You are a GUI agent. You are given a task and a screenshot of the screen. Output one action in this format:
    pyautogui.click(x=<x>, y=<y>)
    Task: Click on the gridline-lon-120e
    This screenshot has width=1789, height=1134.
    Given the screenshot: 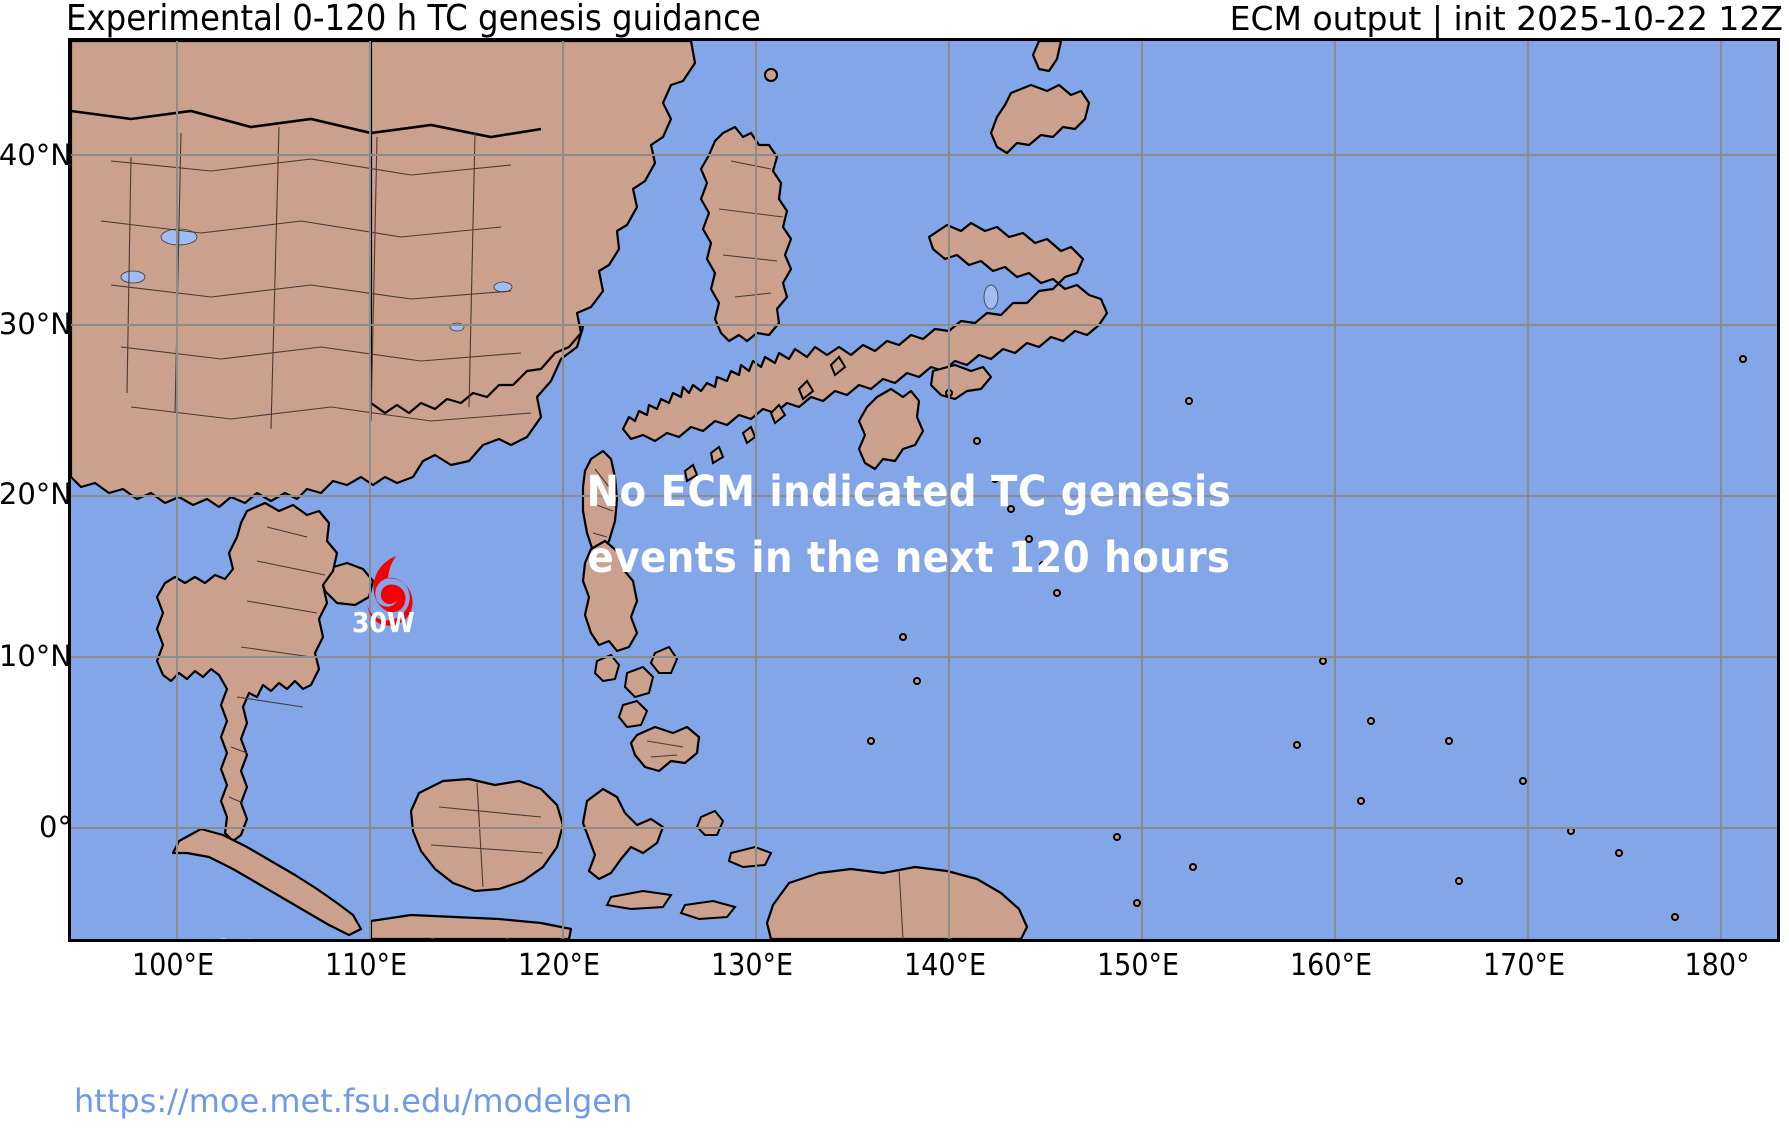 What is the action you would take?
    pyautogui.click(x=563, y=490)
    